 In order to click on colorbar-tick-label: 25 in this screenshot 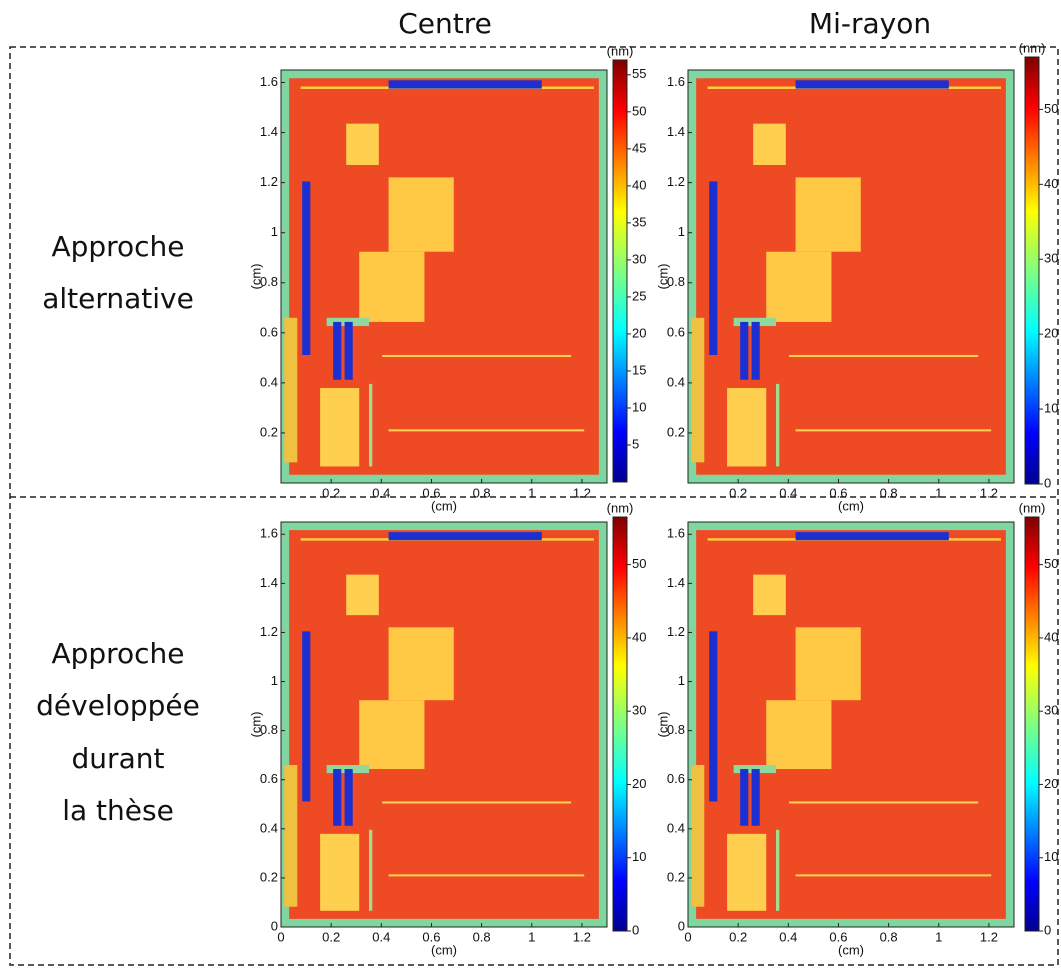, I will do `click(639, 295)`.